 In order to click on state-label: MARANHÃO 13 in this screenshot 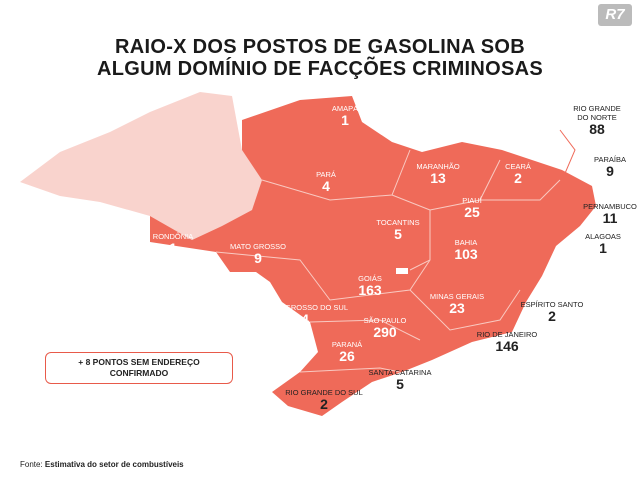, I will do `click(437, 174)`.